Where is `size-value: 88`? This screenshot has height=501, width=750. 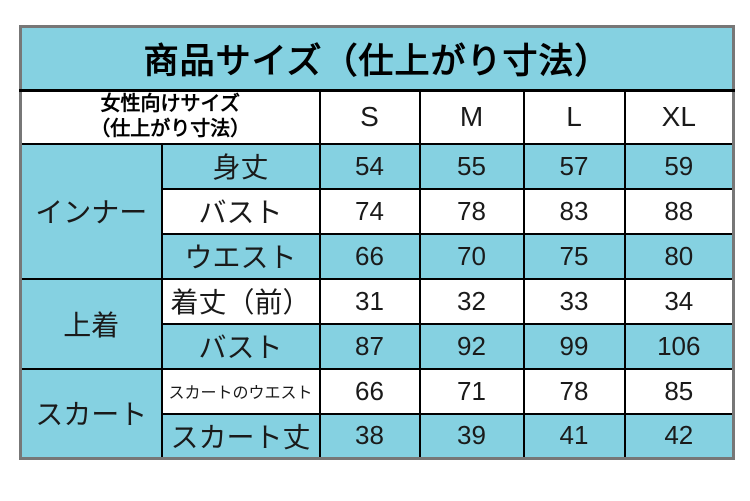 size-value: 88 is located at coordinates (679, 211).